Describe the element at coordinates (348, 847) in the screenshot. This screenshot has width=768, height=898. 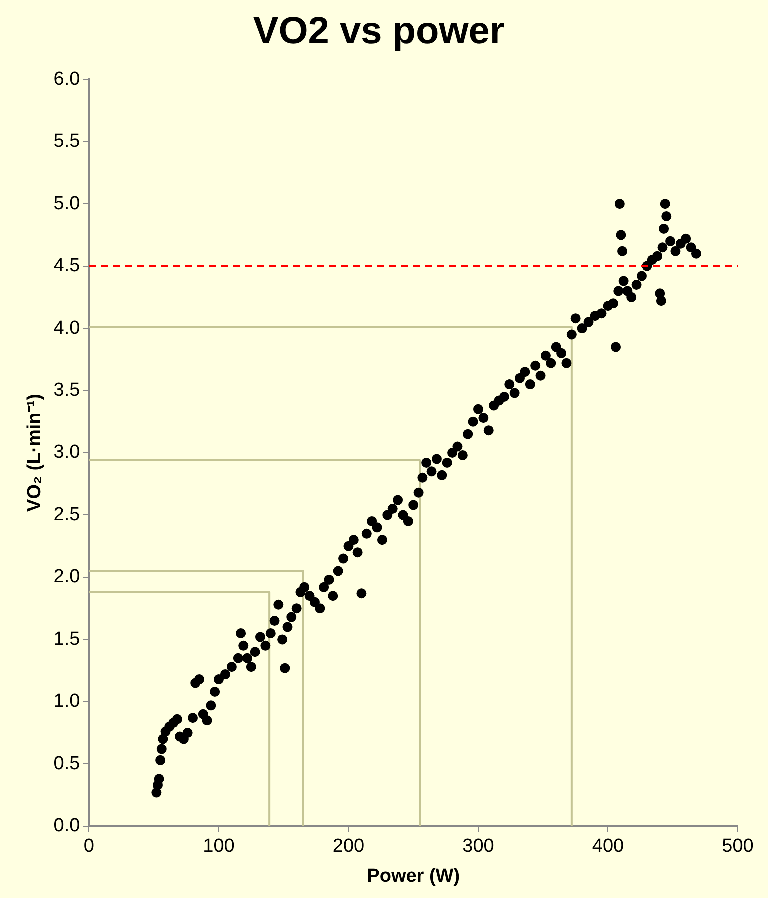
I see `x-tick-label: 200` at that location.